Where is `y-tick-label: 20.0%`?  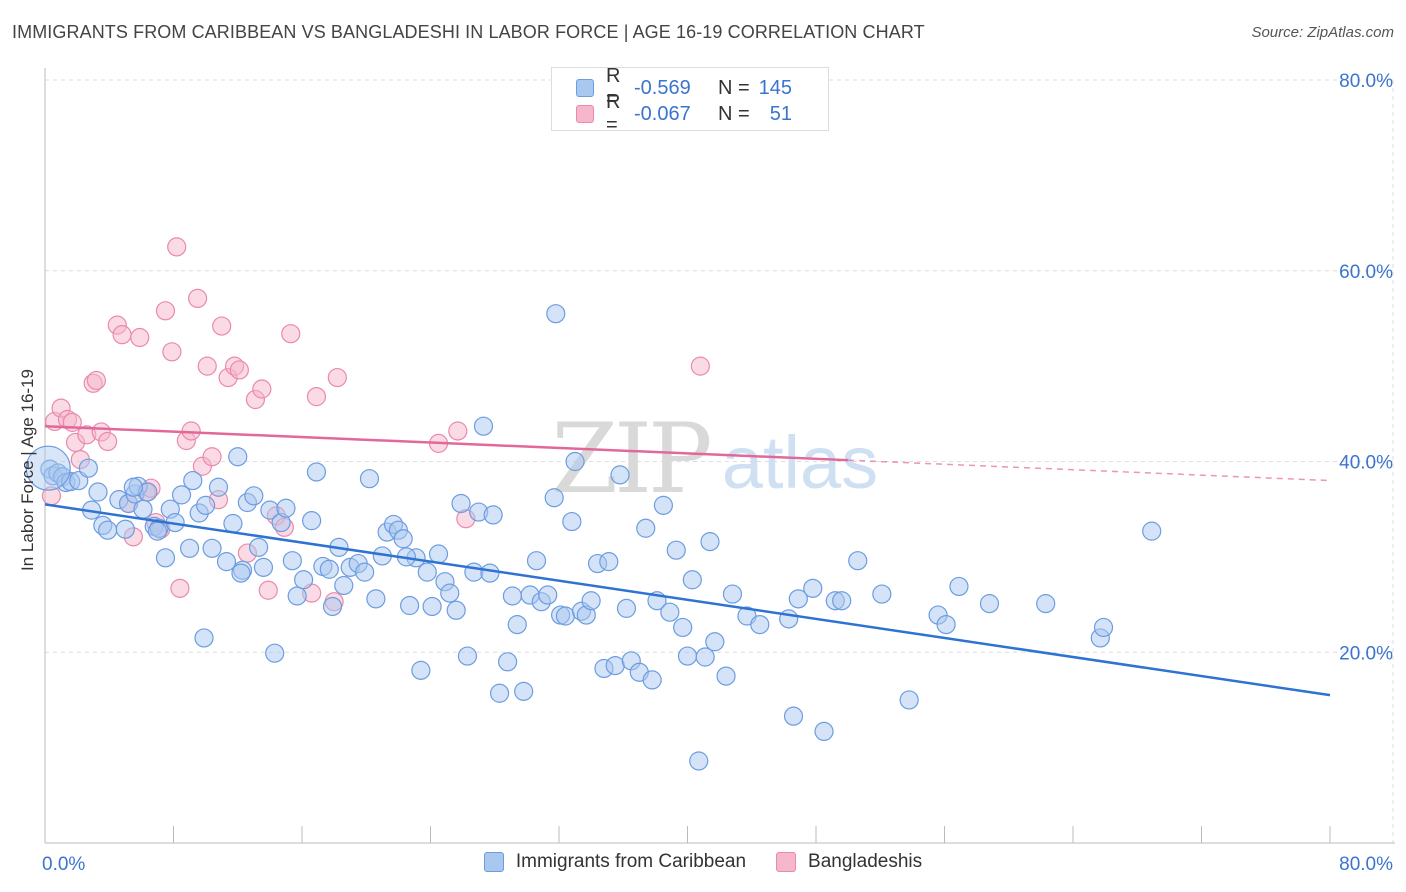 y-tick-label: 20.0% is located at coordinates (1366, 653).